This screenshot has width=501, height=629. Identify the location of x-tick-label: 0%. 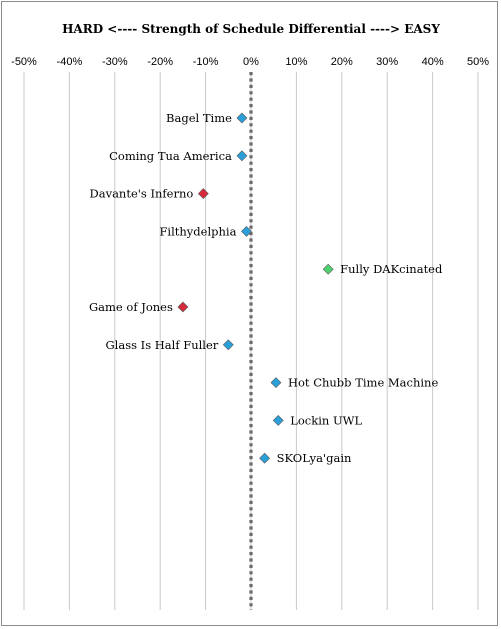
(251, 62).